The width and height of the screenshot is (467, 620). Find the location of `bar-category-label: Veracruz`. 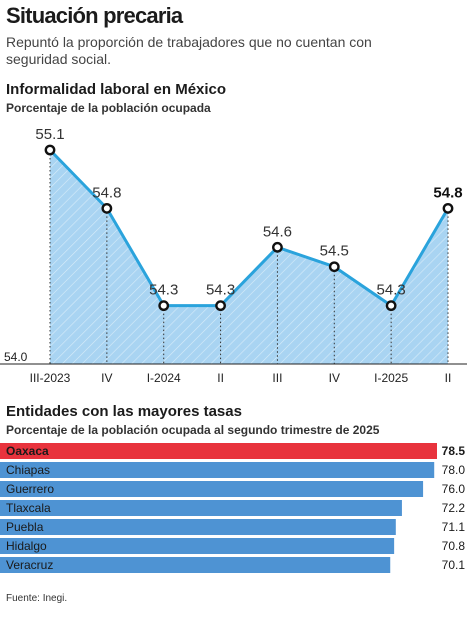

bar-category-label: Veracruz is located at coordinates (29, 565).